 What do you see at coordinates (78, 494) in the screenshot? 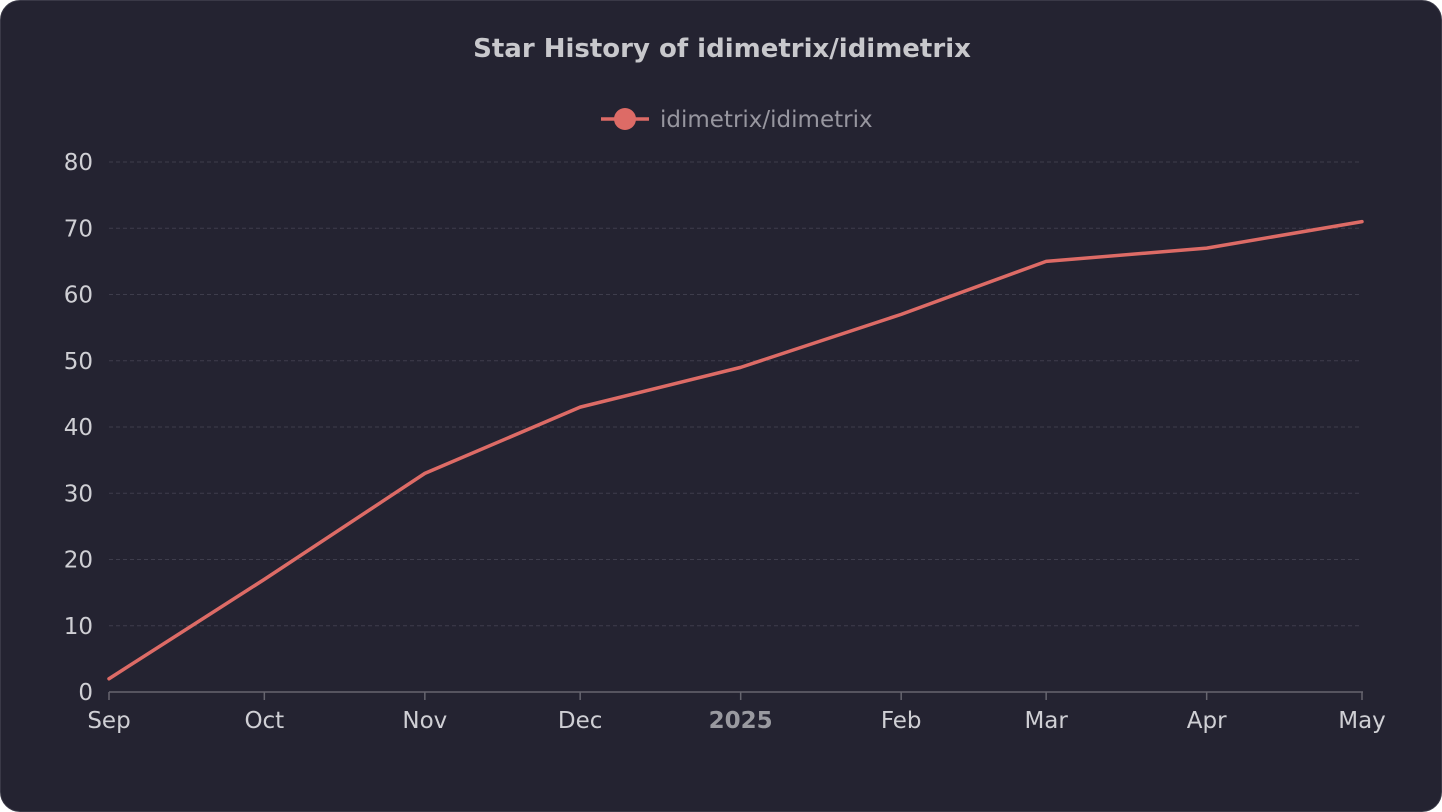
I see `y-tick-label-30: 30` at bounding box center [78, 494].